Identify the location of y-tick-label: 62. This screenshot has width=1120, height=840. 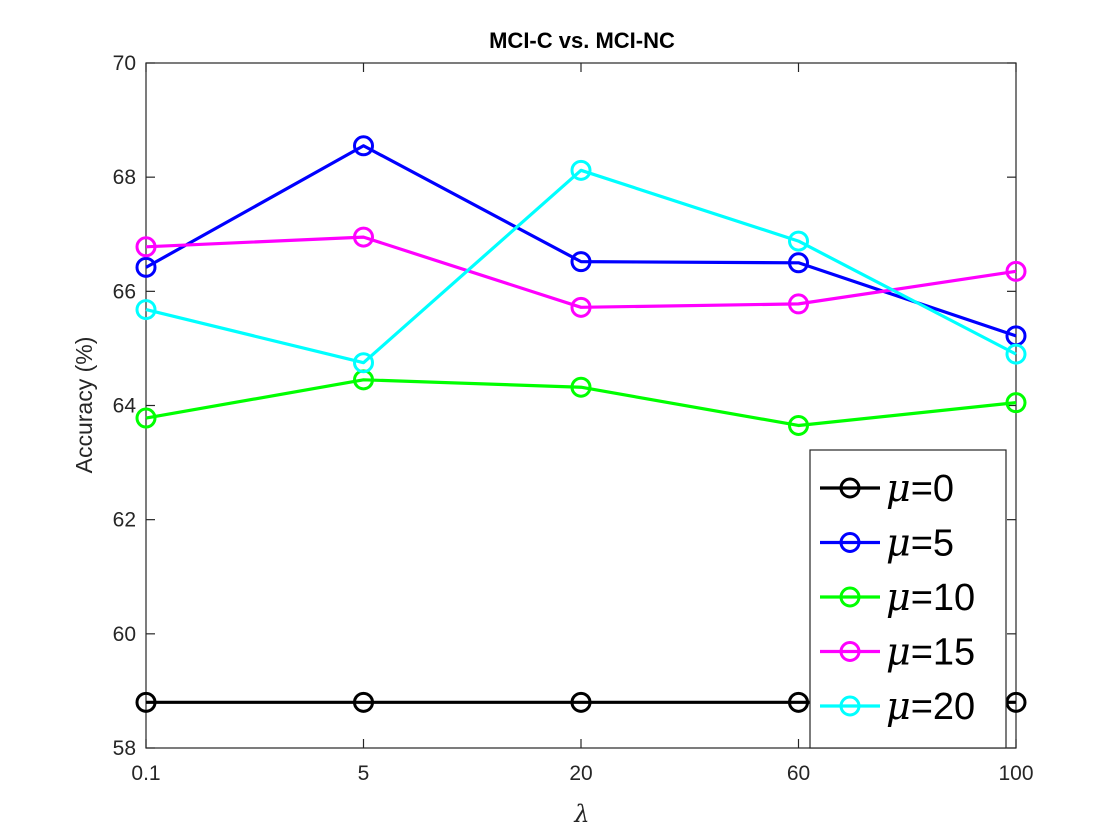
(124, 520).